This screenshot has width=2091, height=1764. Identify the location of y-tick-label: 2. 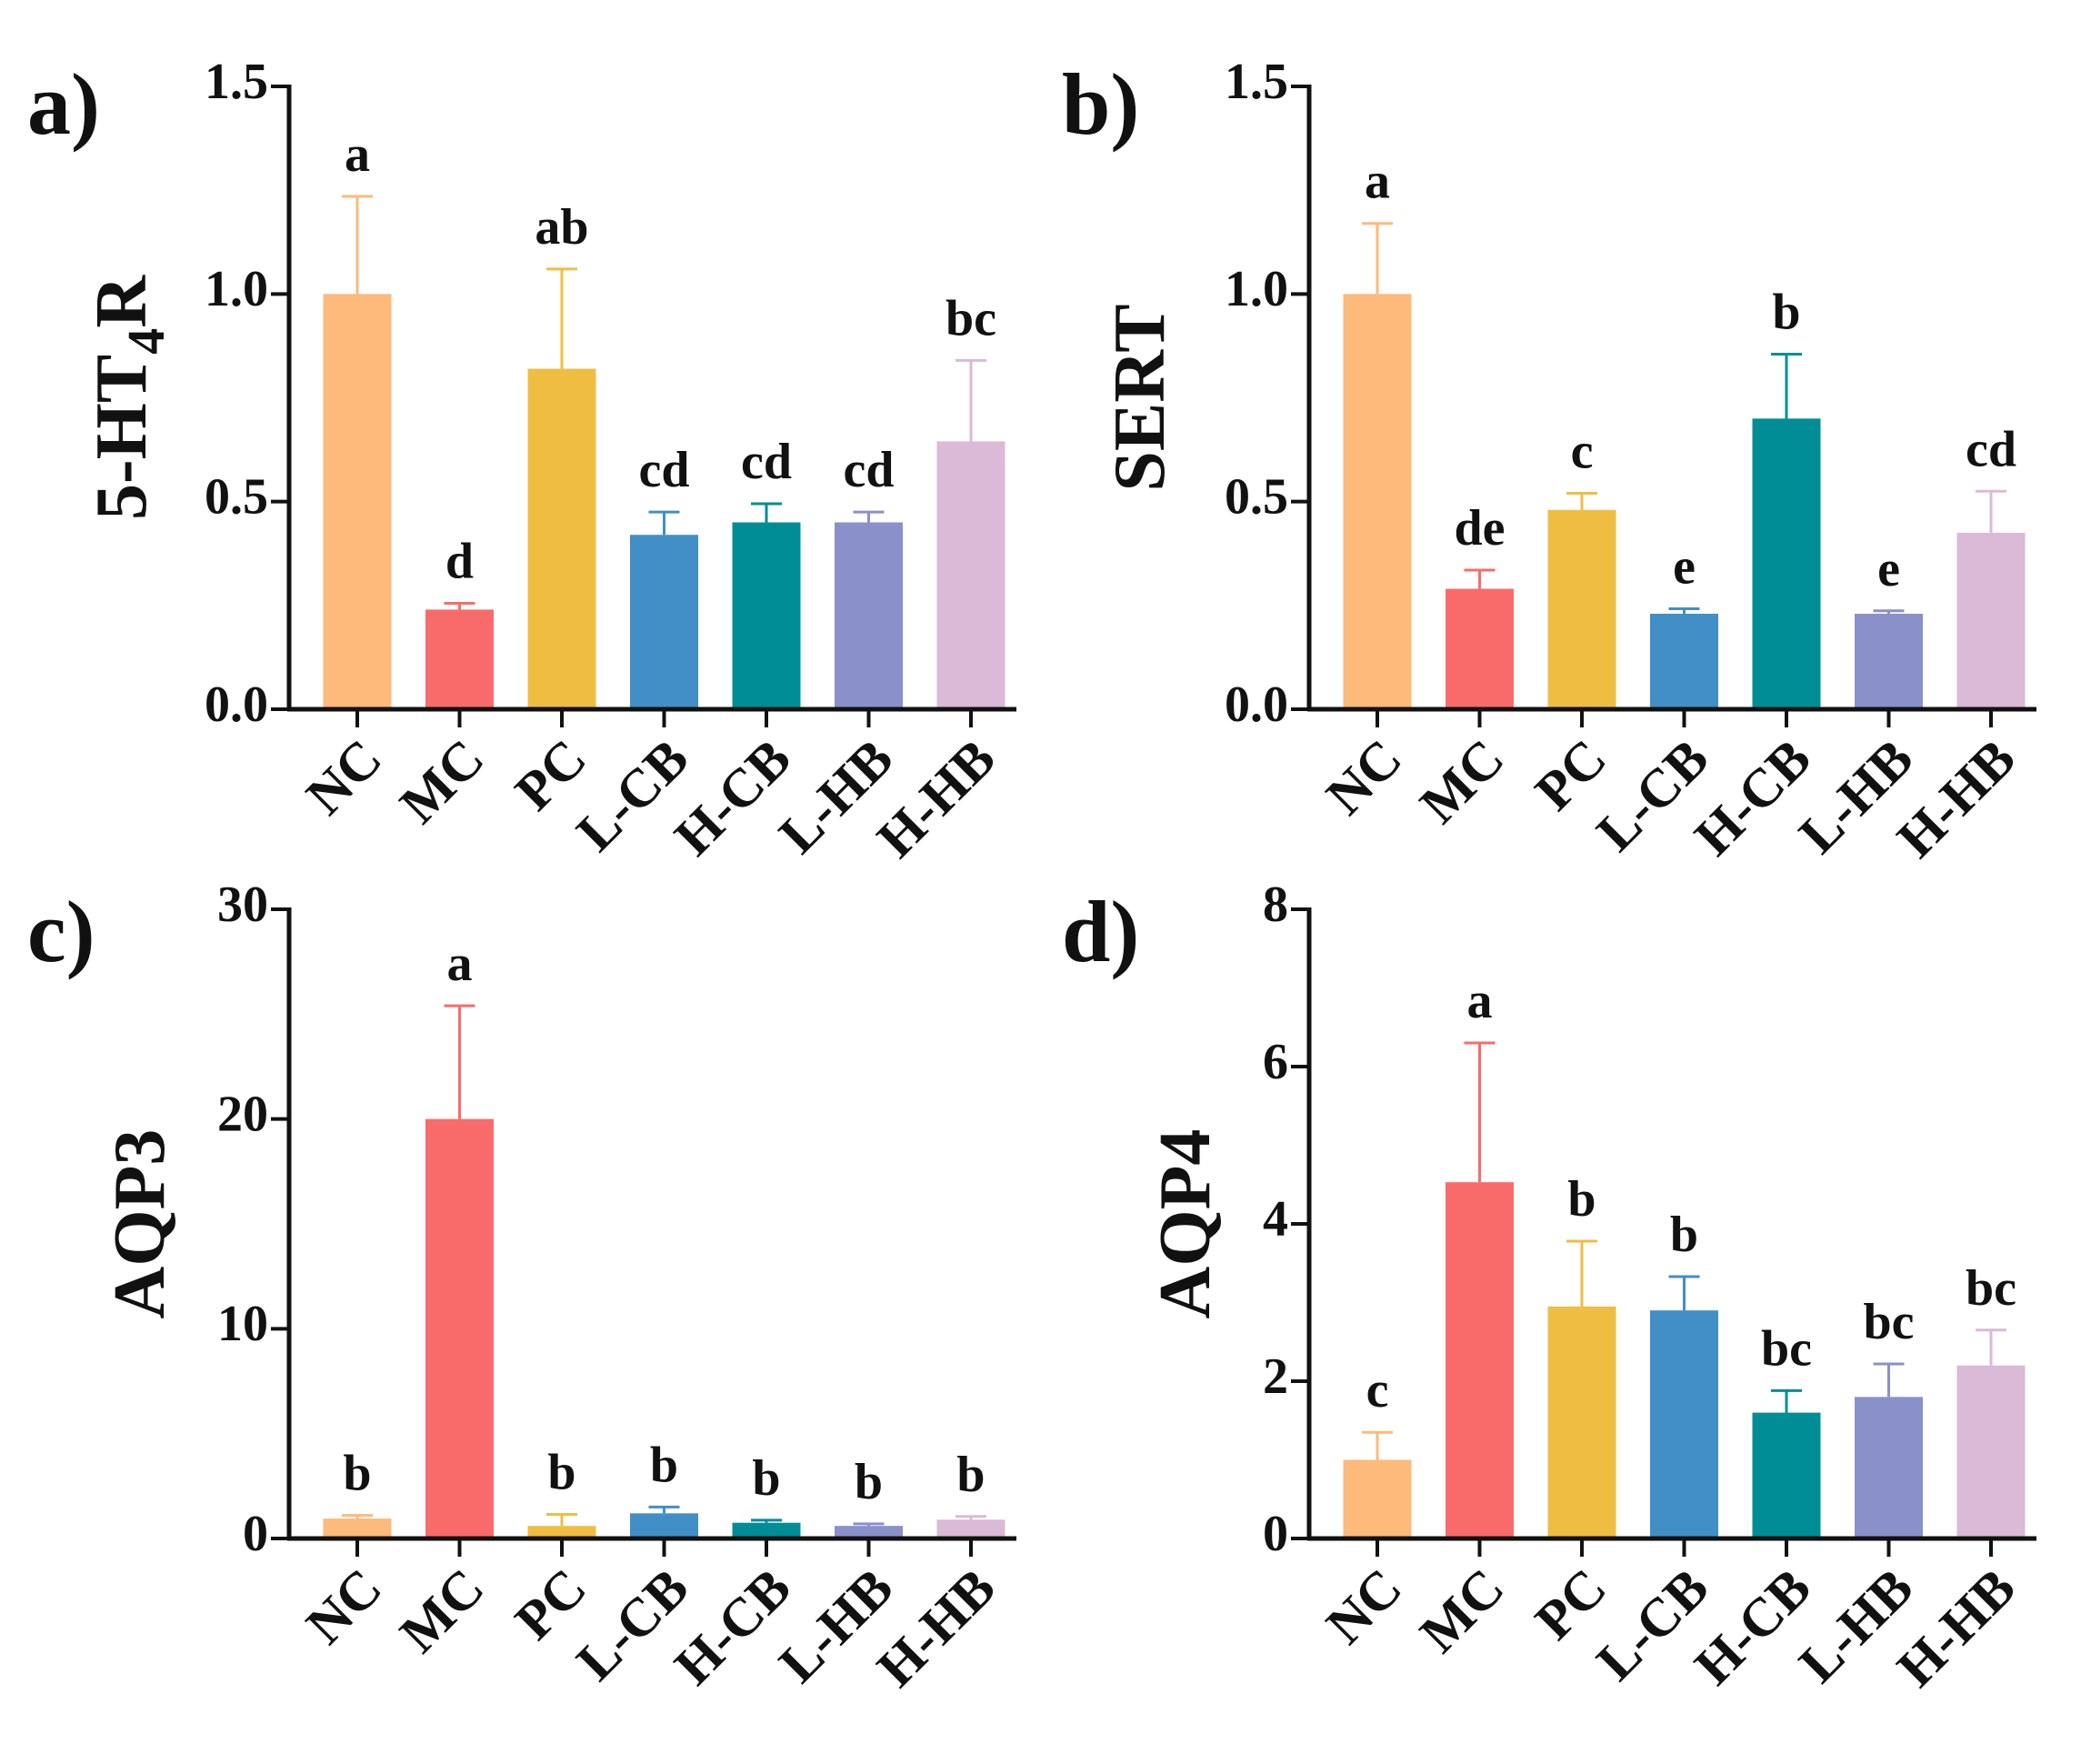
(1275, 1376).